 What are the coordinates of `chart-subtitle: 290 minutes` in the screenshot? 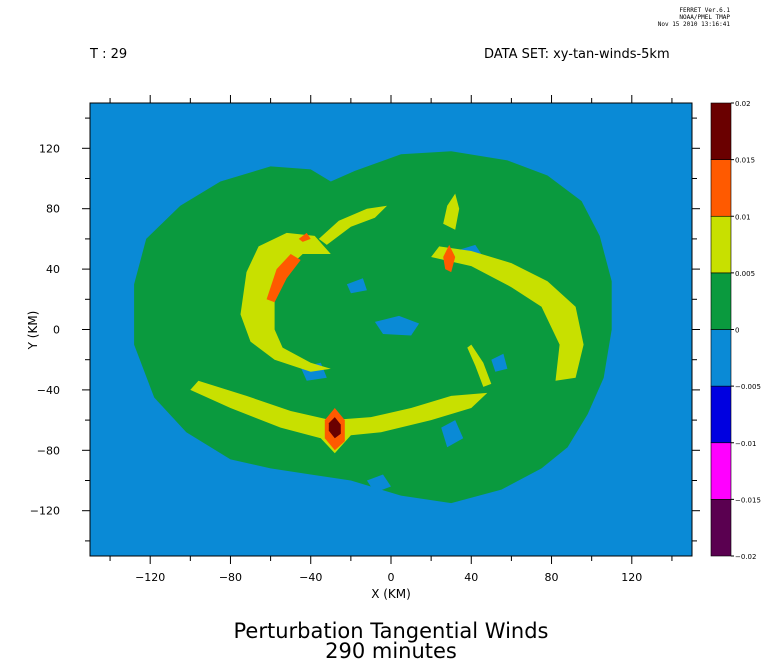 It's located at (391, 651).